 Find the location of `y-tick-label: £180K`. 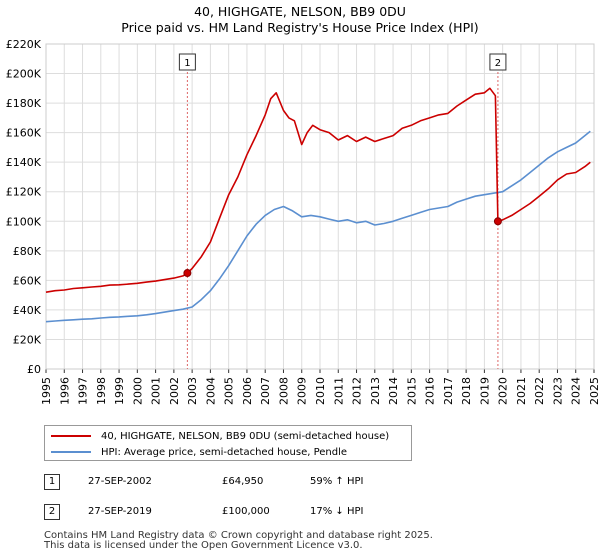

y-tick-label: £180K is located at coordinates (24, 103).